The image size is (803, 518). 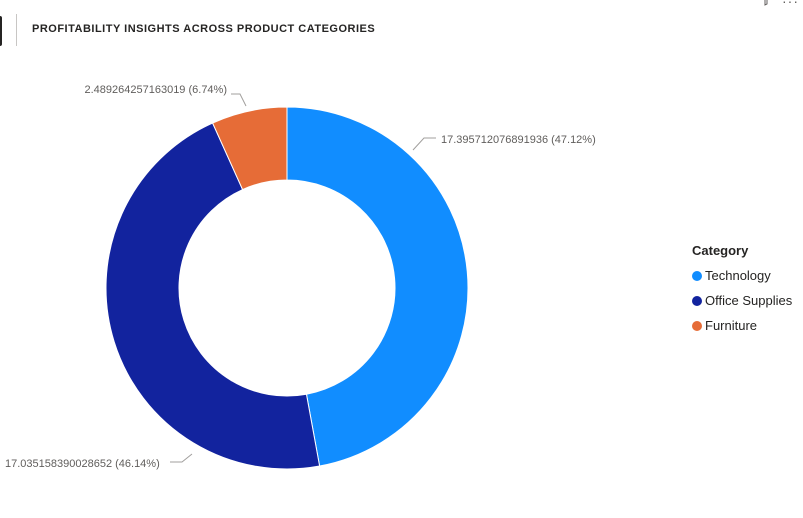 I want to click on data-label-furniture: 2.489264257163019 (6.74%), so click(x=155, y=90).